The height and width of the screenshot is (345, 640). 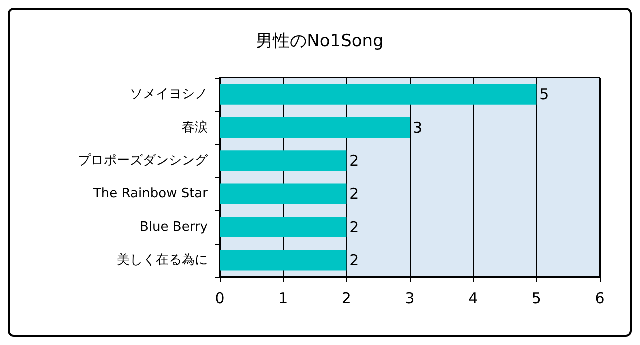 I want to click on data-label: 5, so click(x=545, y=95).